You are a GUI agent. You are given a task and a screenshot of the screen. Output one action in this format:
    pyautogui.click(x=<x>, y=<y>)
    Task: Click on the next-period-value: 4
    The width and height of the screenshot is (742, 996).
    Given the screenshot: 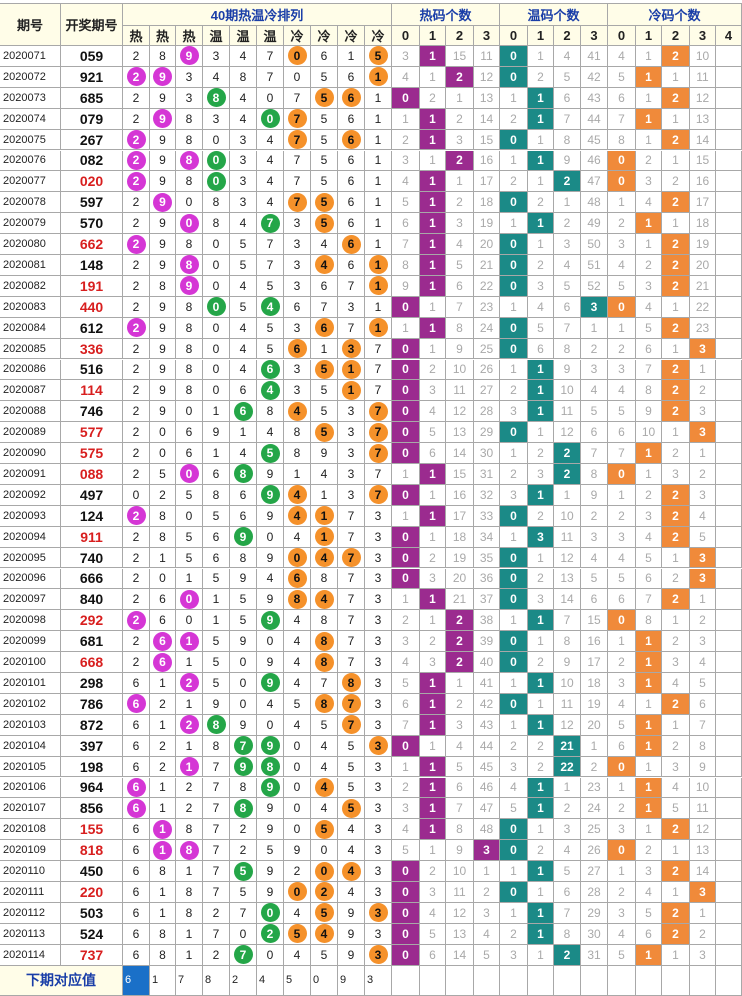 What is the action you would take?
    pyautogui.click(x=270, y=980)
    